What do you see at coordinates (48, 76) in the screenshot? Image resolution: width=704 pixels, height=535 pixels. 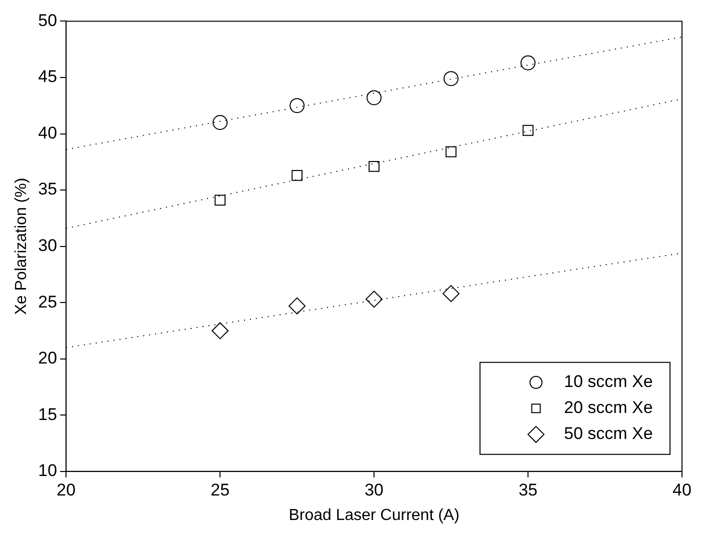 I see `y-tick-label: 45` at bounding box center [48, 76].